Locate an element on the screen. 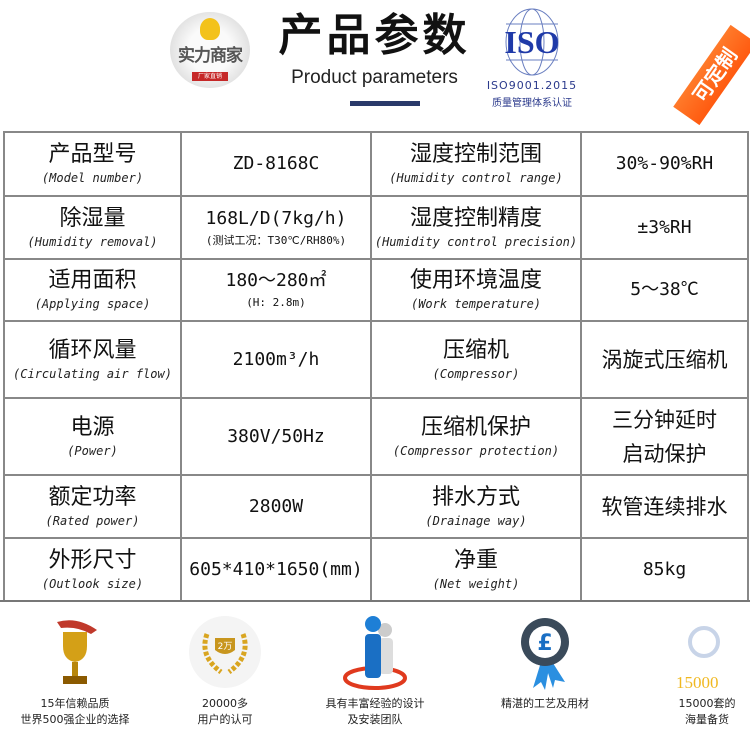 The image size is (750, 750). param-label-en: (Work temperature) is located at coordinates (476, 304).